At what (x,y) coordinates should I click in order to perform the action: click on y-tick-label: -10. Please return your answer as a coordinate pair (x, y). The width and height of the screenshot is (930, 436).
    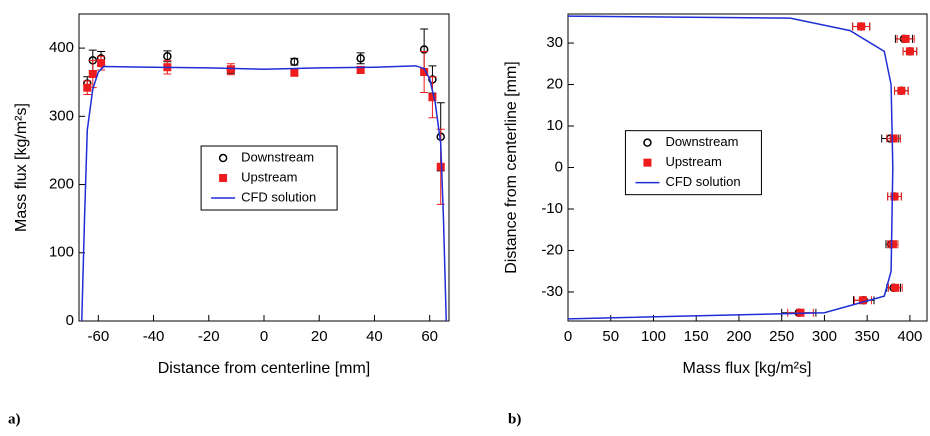
    Looking at the image, I should click on (552, 208).